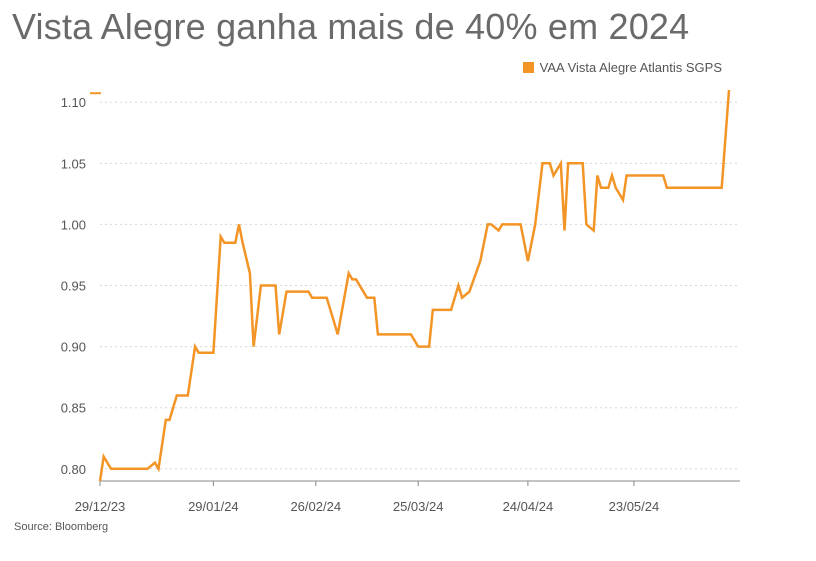 The height and width of the screenshot is (561, 816). Describe the element at coordinates (73, 347) in the screenshot. I see `y-tick-label: 0.90` at that location.